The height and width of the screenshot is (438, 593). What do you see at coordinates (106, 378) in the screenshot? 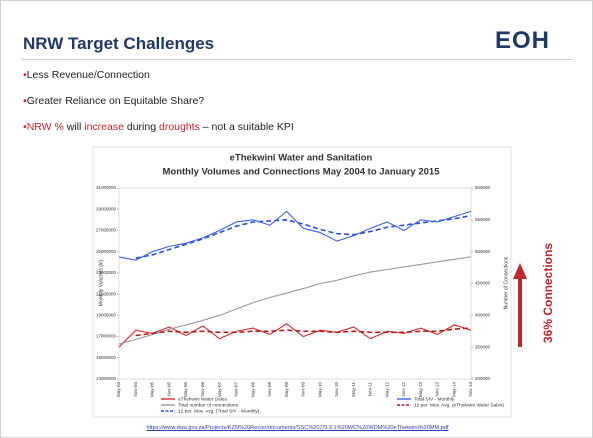
I see `y-tick-label: 13000000` at bounding box center [106, 378].